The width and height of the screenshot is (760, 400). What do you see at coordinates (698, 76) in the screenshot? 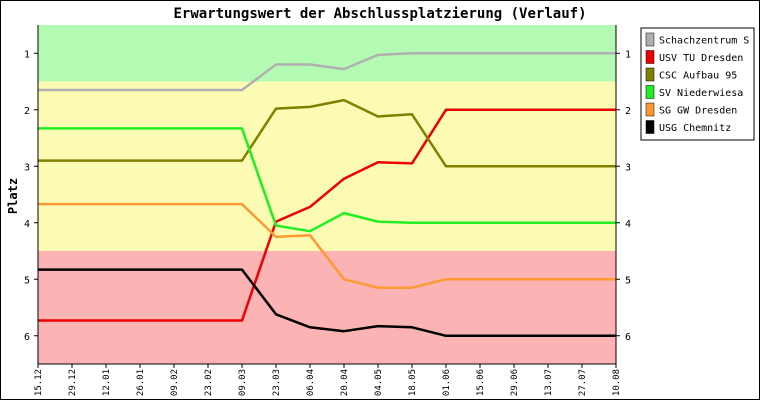
I see `legend-label-2: CSC Aufbau 95` at bounding box center [698, 76].